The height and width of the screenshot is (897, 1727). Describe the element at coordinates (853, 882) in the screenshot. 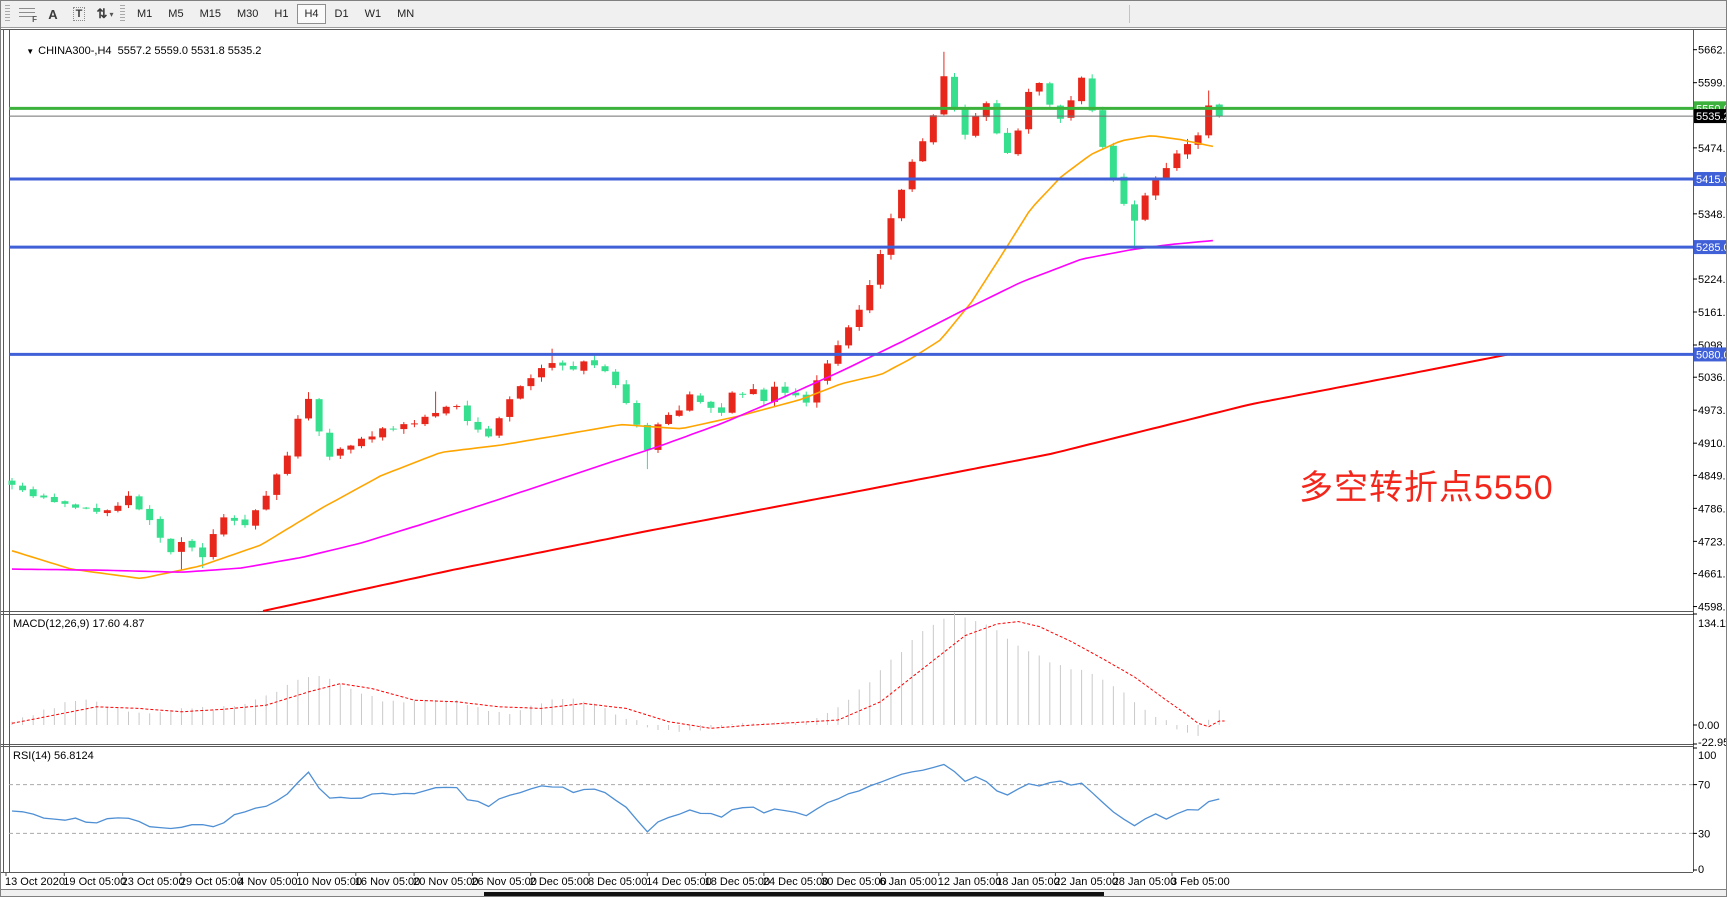

I see `svg-text: 30 Dec 05:00` at that location.